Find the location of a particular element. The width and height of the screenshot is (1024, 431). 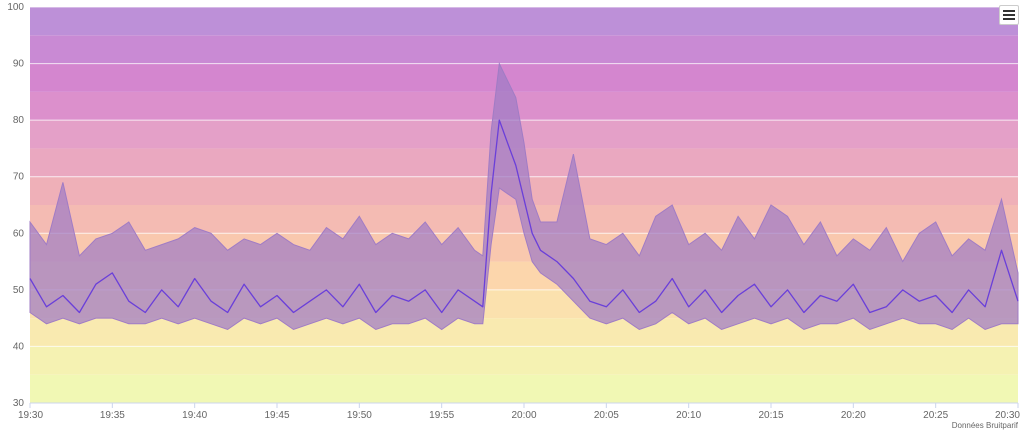

x-tick-label: 19:55 is located at coordinates (441, 415).